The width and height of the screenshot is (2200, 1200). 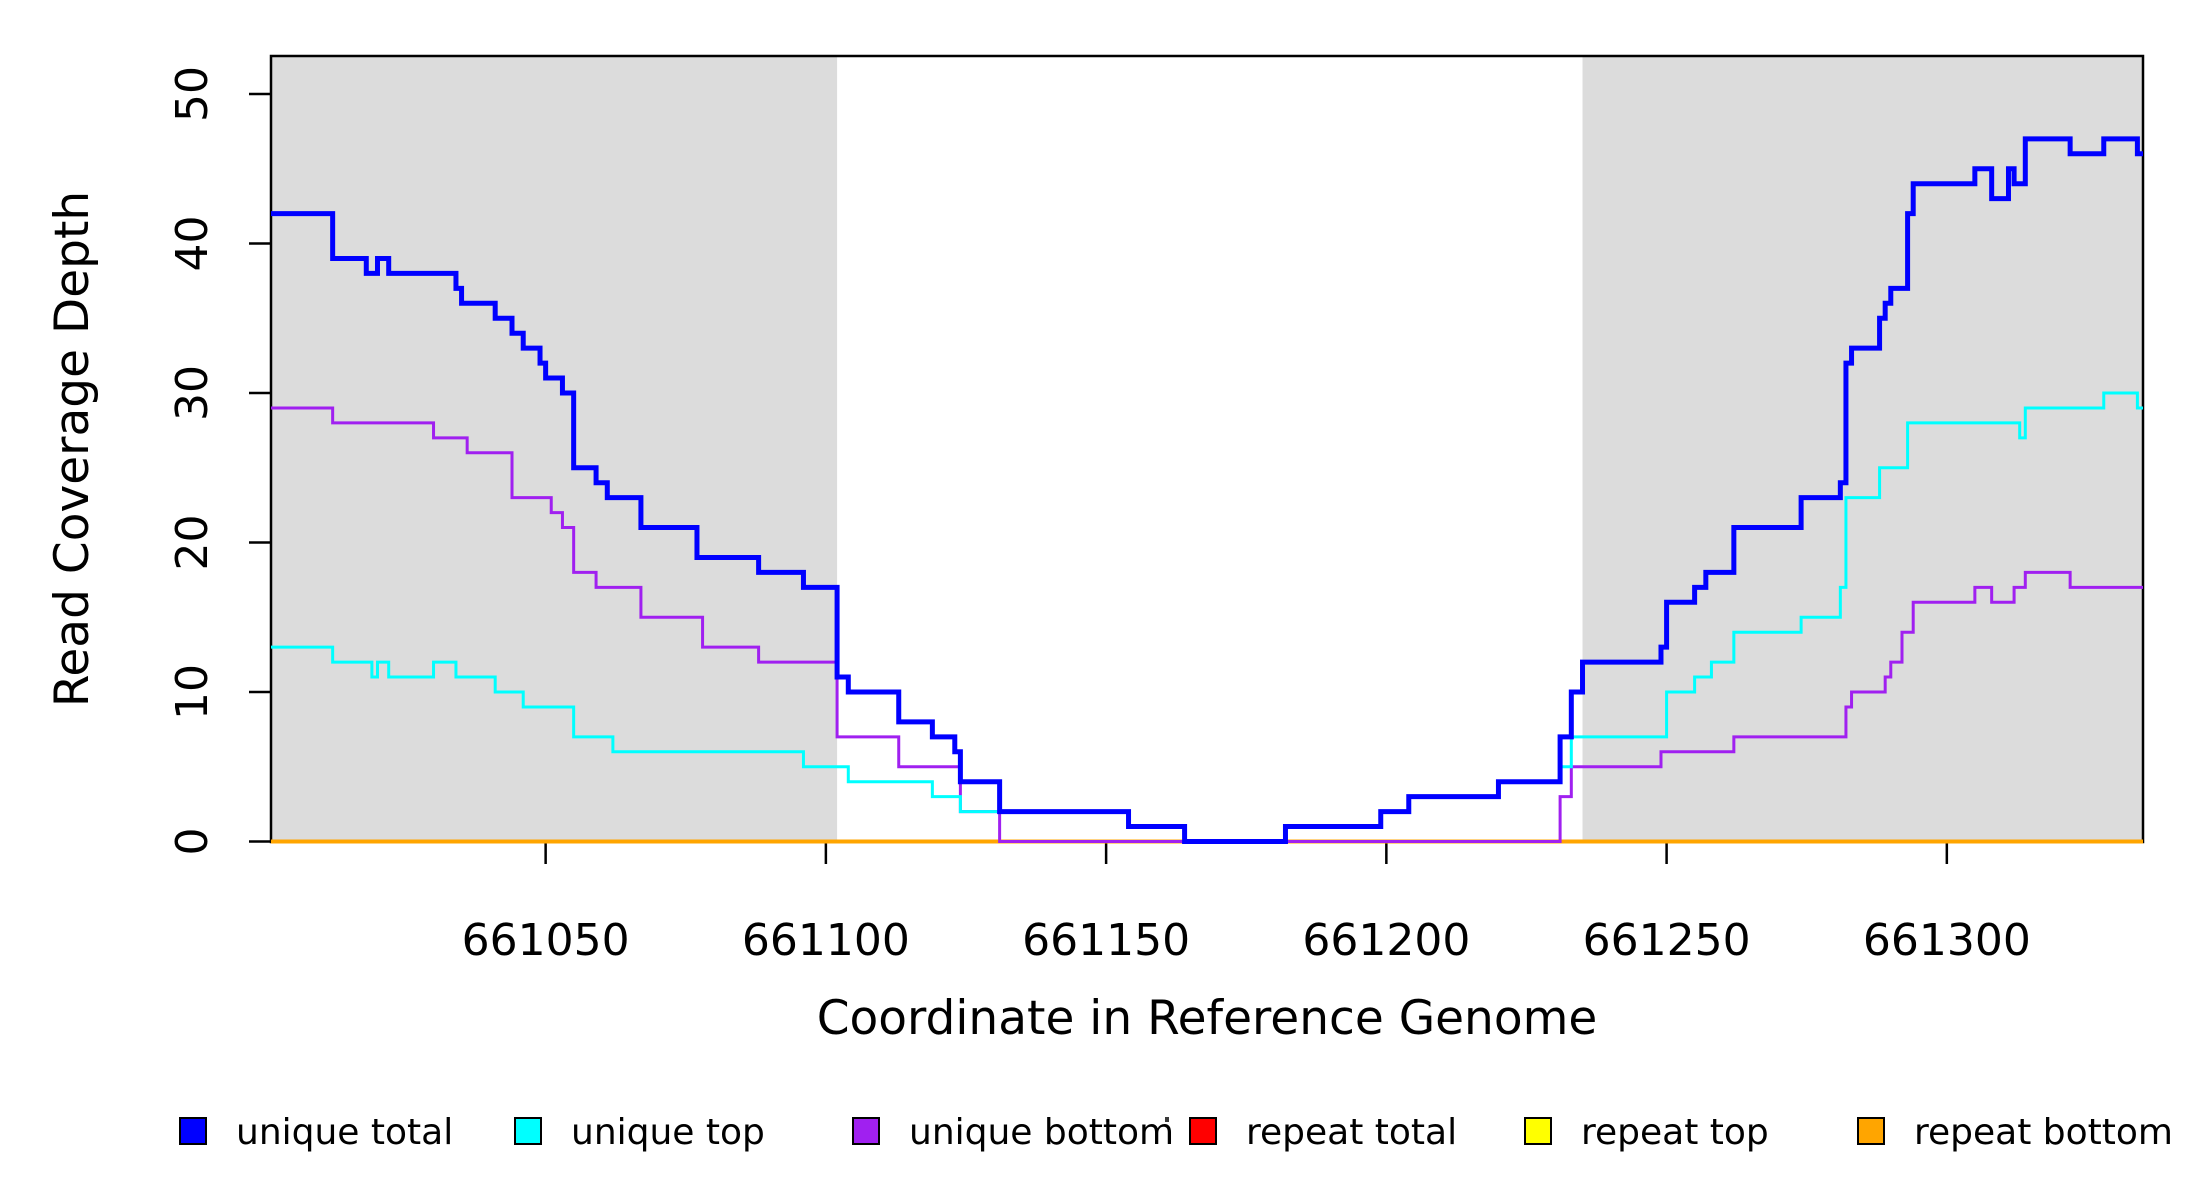 I want to click on legend-label-unique-top: unique top, so click(x=668, y=1132).